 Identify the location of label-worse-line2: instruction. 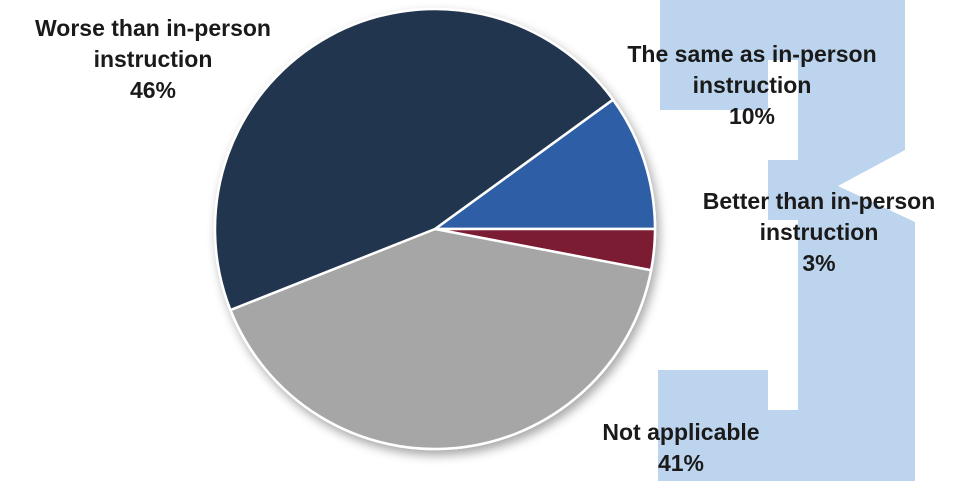
(153, 59).